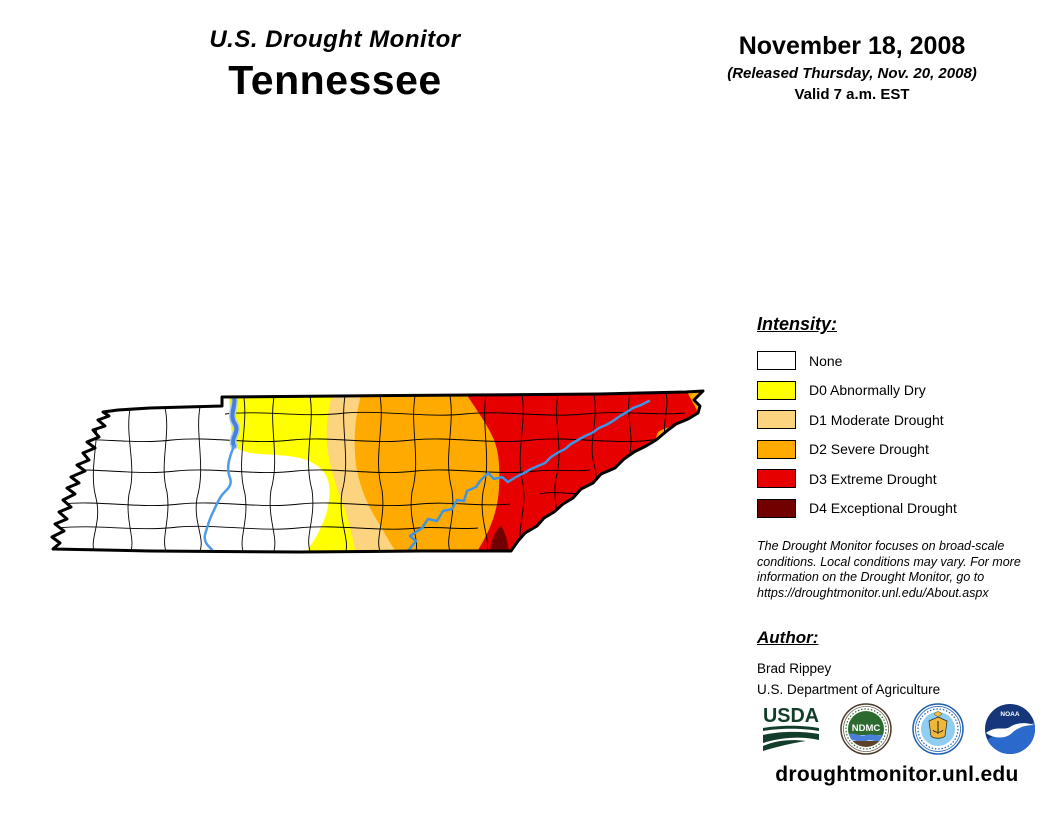 The height and width of the screenshot is (816, 1056). Describe the element at coordinates (776, 449) in the screenshot. I see `legend-swatch-d2` at that location.